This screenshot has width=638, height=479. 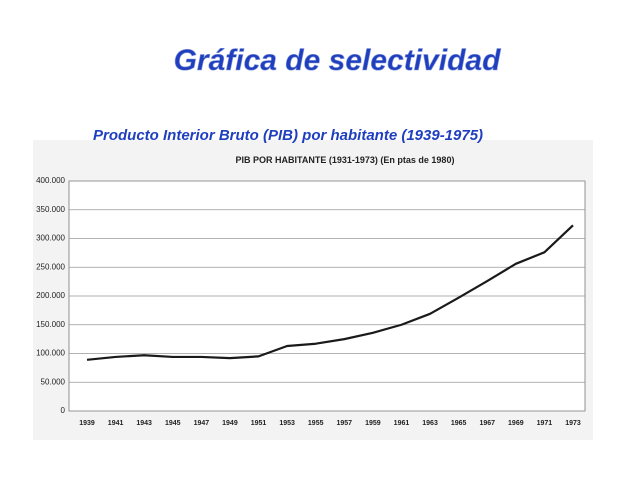 What do you see at coordinates (53, 381) in the screenshot?
I see `y-tick-label: 50.000` at bounding box center [53, 381].